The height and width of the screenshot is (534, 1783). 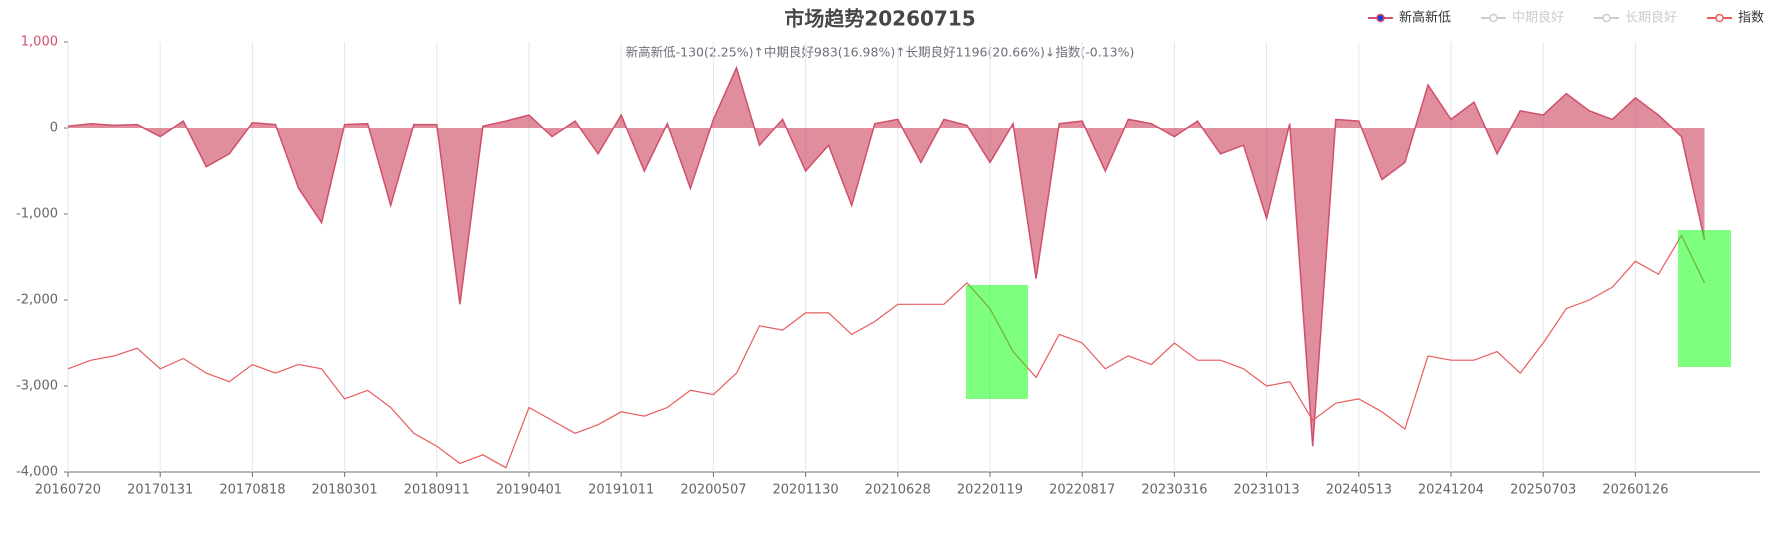 I want to click on legend-label: 新高新低, so click(x=1425, y=18).